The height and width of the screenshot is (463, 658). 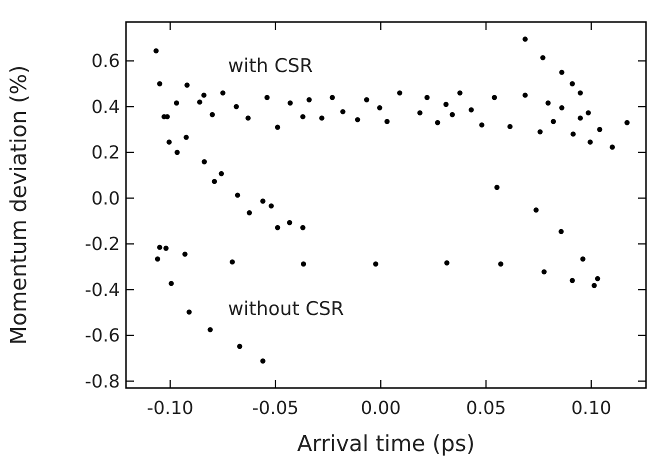 What do you see at coordinates (591, 408) in the screenshot?
I see `x-tick-label: 0.10` at bounding box center [591, 408].